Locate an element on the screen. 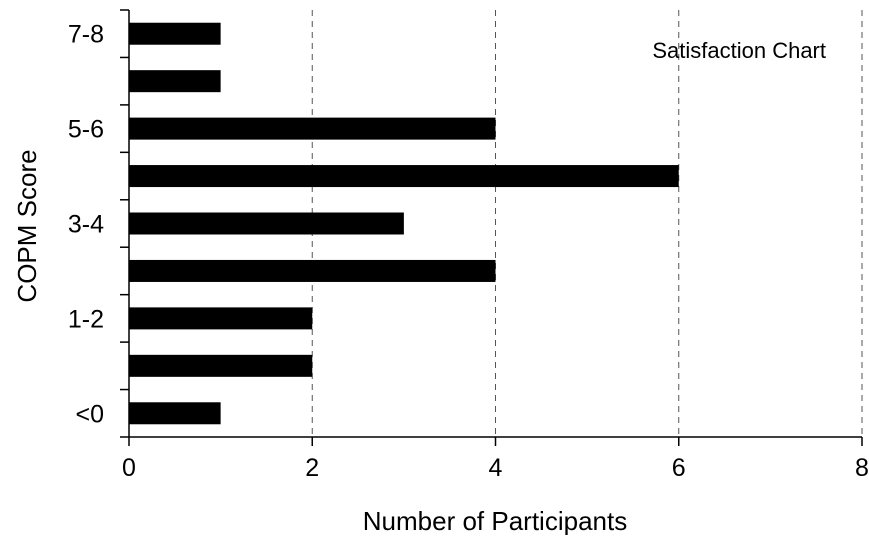  x-tick-label: 2 is located at coordinates (312, 468).